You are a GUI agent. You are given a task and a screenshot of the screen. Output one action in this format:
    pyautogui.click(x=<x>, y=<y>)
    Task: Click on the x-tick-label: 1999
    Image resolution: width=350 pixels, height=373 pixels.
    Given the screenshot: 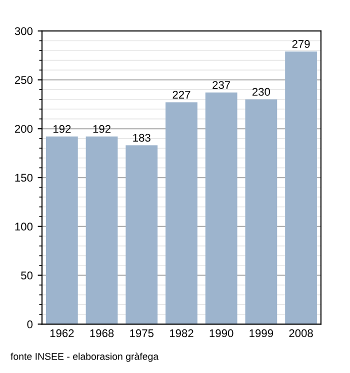 What is the action you would take?
    pyautogui.click(x=262, y=333)
    